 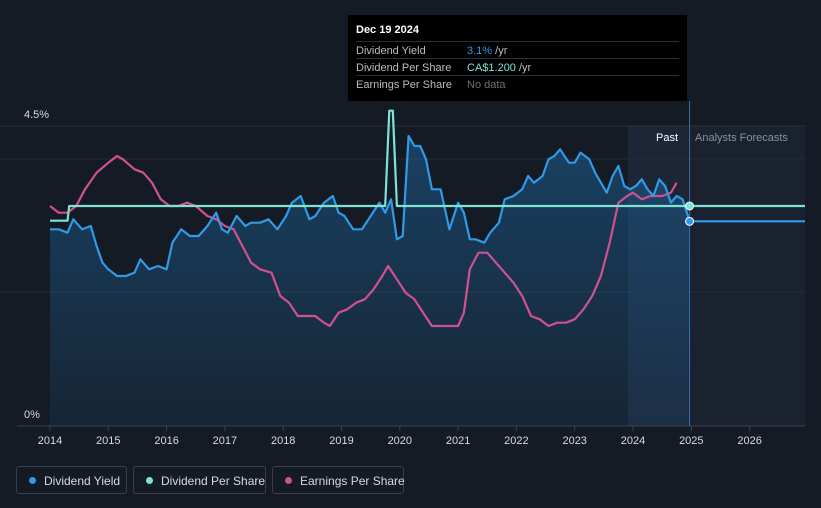 What do you see at coordinates (491, 68) in the screenshot?
I see `tooltip-value-number: CA$1.200` at bounding box center [491, 68].